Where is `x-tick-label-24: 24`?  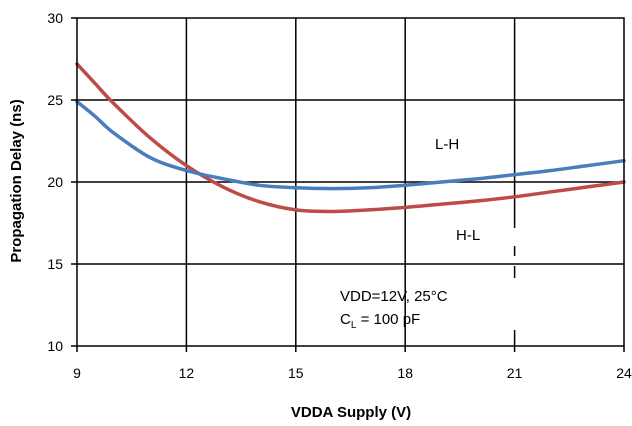
x-tick-label-24: 24 is located at coordinates (624, 373).